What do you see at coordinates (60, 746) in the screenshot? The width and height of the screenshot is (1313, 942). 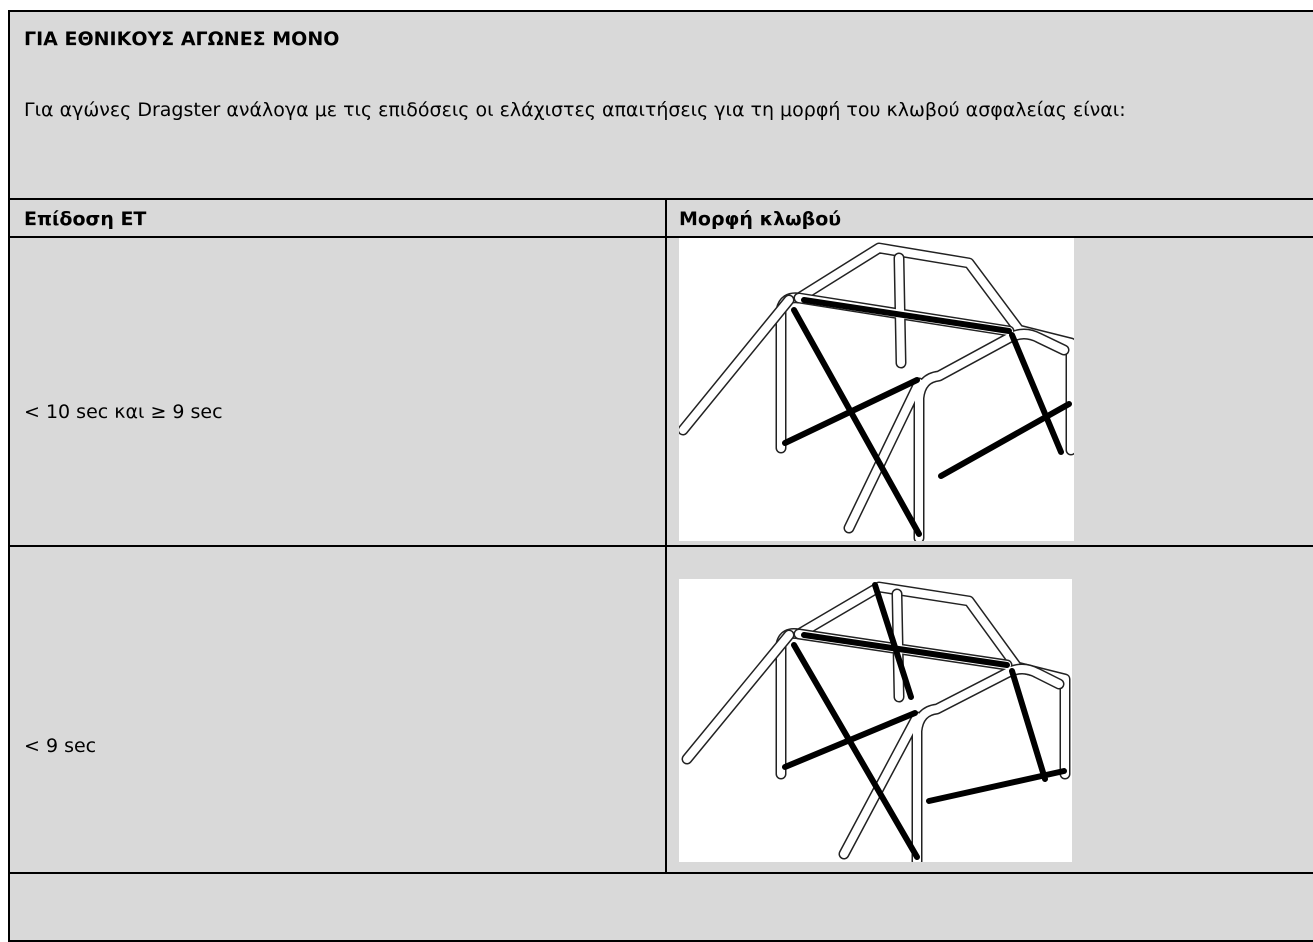 I see `cell-text: < 9 sec` at bounding box center [60, 746].